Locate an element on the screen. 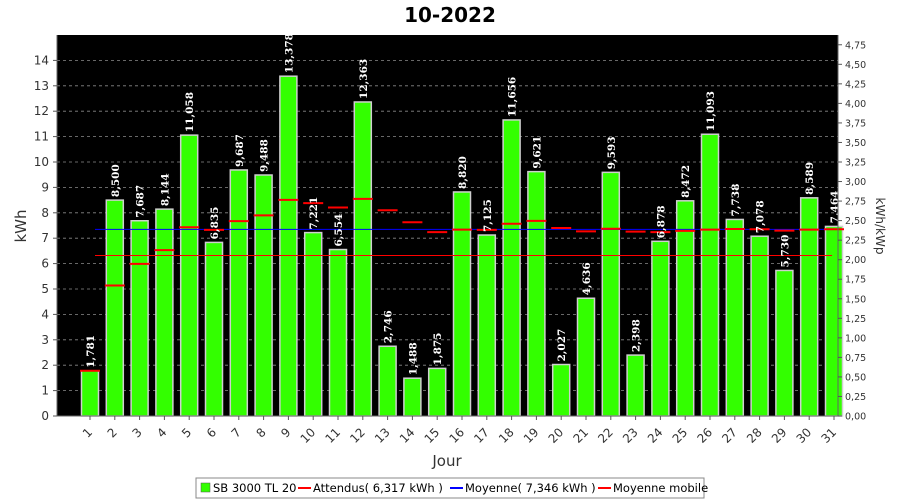 This screenshot has height=500, width=900. x-tick-label: 5 is located at coordinates (186, 432).